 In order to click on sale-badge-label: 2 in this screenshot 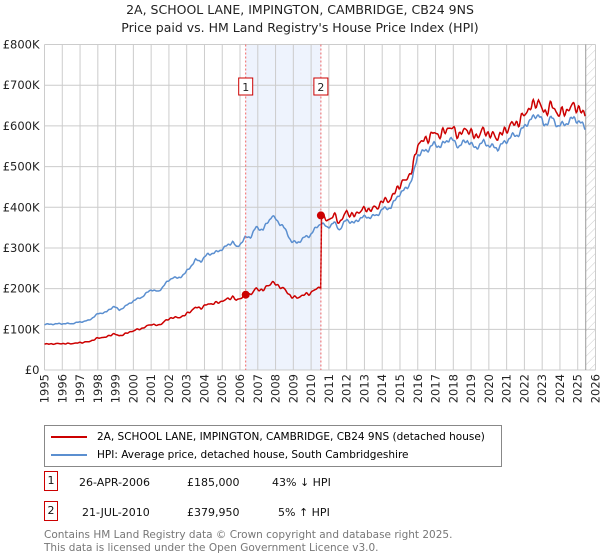, I will do `click(320, 87)`.